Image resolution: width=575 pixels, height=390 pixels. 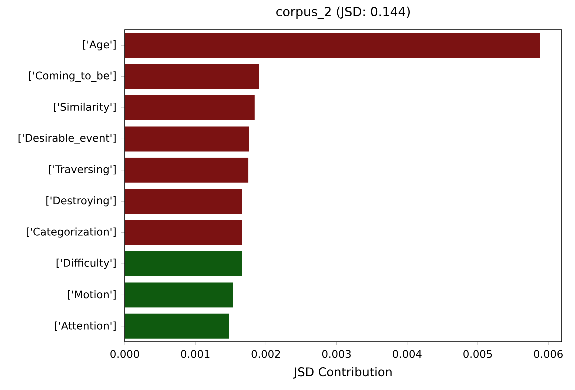 What do you see at coordinates (82, 170) in the screenshot?
I see `y-tick-label: ['Traversing']` at bounding box center [82, 170].